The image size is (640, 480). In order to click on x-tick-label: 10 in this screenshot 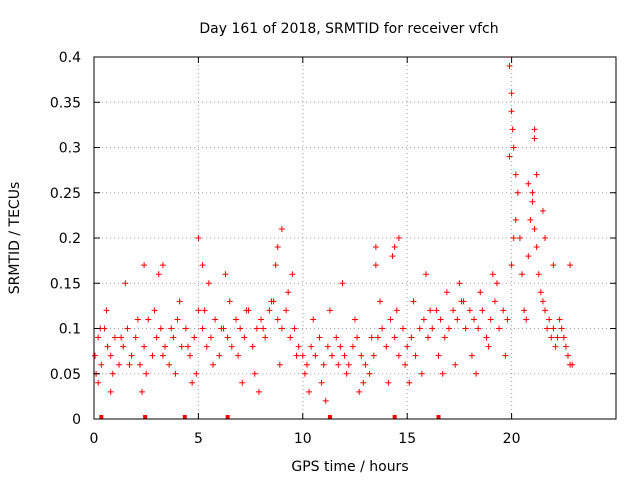, I will do `click(303, 439)`.